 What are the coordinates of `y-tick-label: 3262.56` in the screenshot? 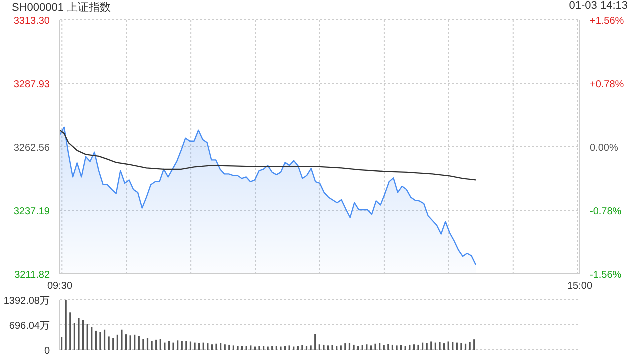 It's located at (32, 148).